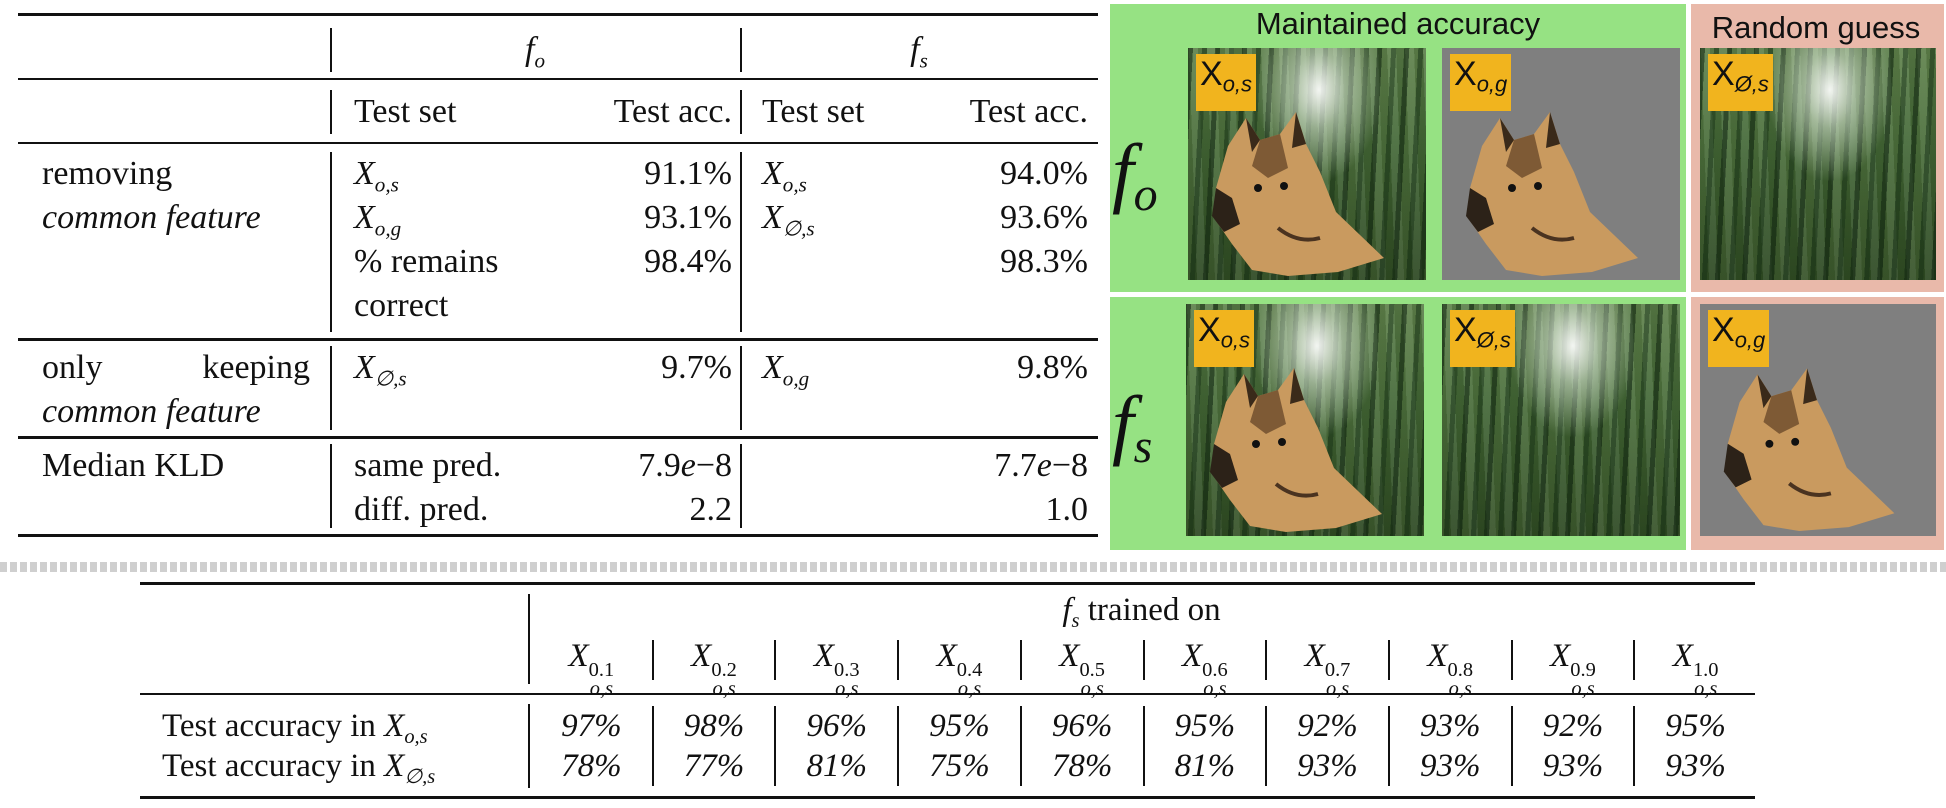 This screenshot has height=808, width=1946. Describe the element at coordinates (947, 797) in the screenshot. I see `table-bottom-rule` at that location.